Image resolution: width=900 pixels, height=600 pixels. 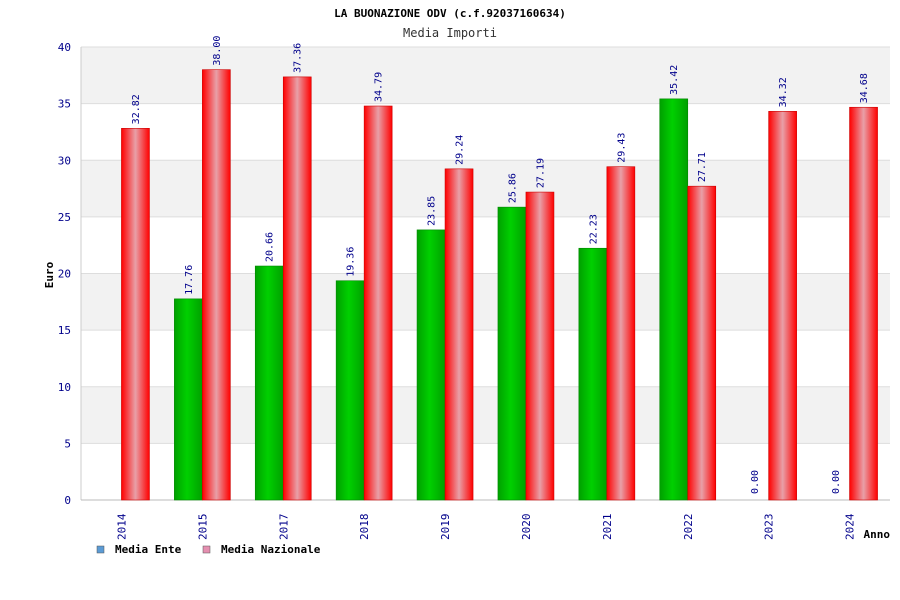 What do you see at coordinates (378, 303) in the screenshot?
I see `bar-media-nazionale-2018` at bounding box center [378, 303].